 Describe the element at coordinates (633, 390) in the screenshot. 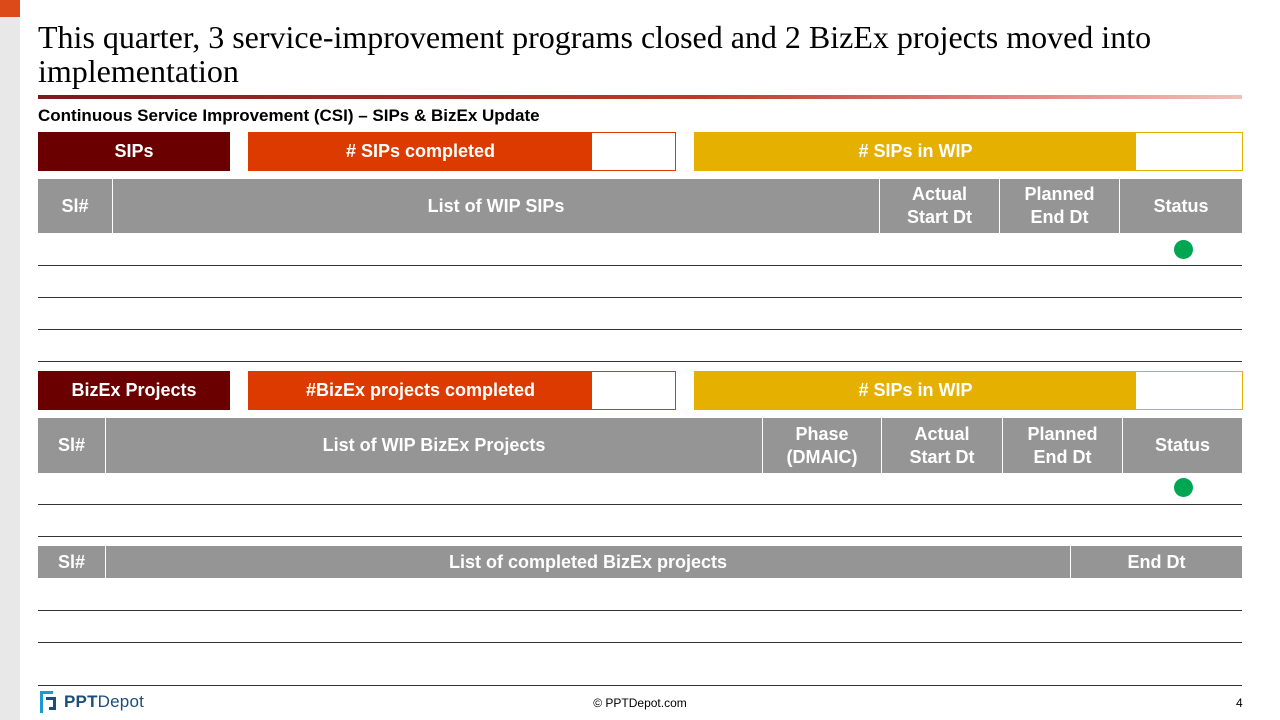

I see `bizex-completed-value-box` at that location.